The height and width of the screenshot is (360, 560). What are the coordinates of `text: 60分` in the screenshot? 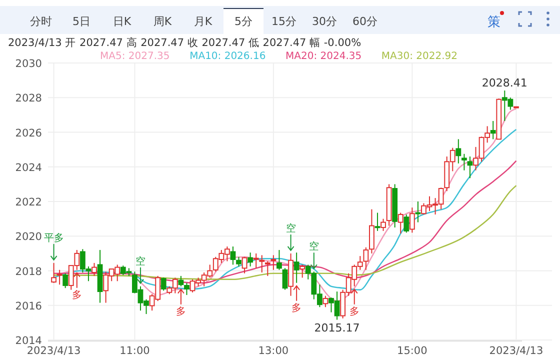 It's located at (365, 21).